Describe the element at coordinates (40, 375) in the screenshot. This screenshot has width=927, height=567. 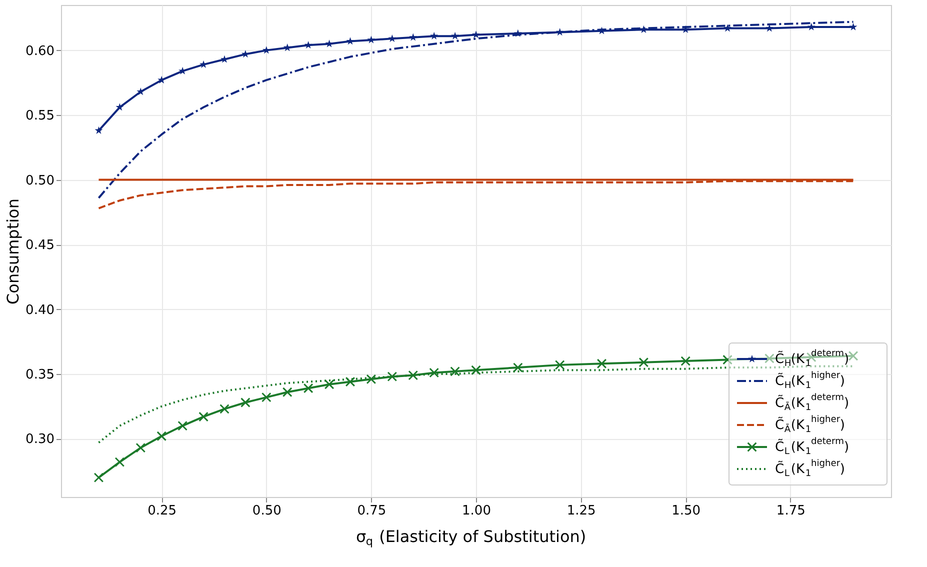
I see `y-tick-label: 0.35` at that location.